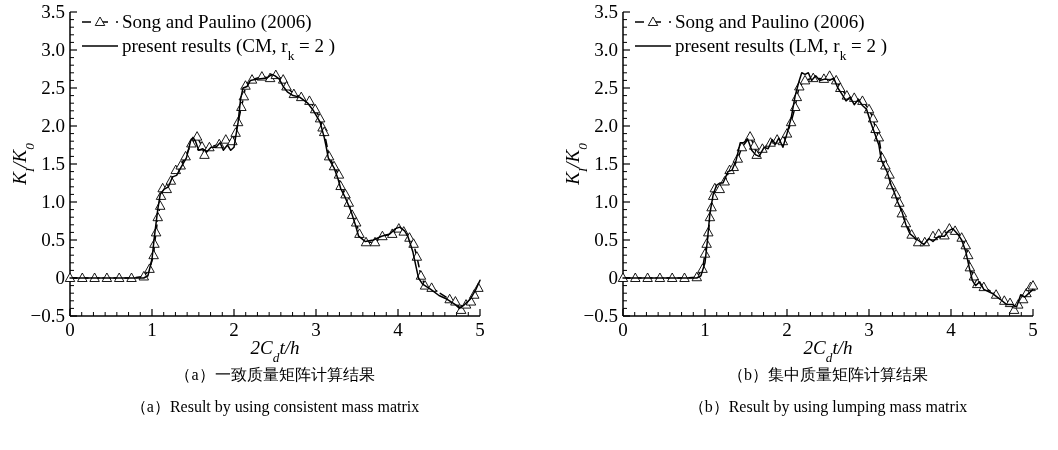 The width and height of the screenshot is (1058, 450). What do you see at coordinates (275, 374) in the screenshot?
I see `text: （a）一致质量矩阵计算结果` at bounding box center [275, 374].